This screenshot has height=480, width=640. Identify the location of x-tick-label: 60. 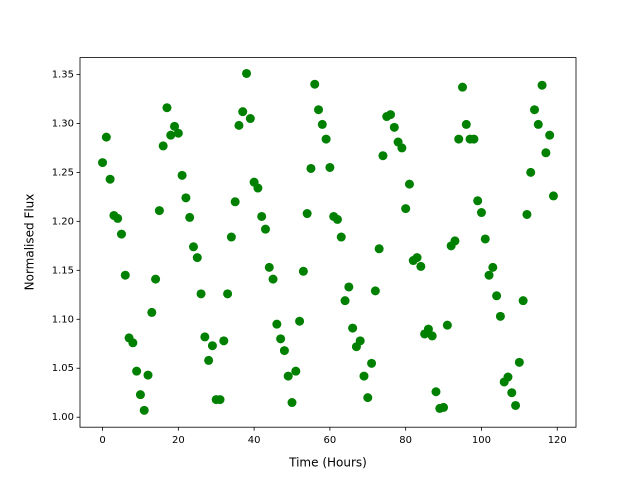
(330, 440).